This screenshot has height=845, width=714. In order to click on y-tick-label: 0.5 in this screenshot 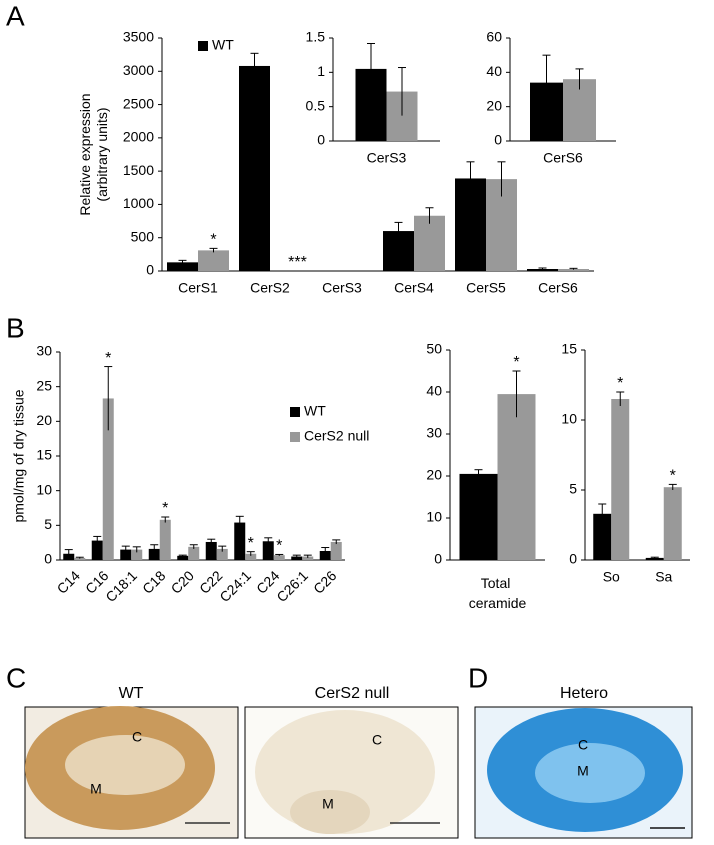, I will do `click(316, 105)`.